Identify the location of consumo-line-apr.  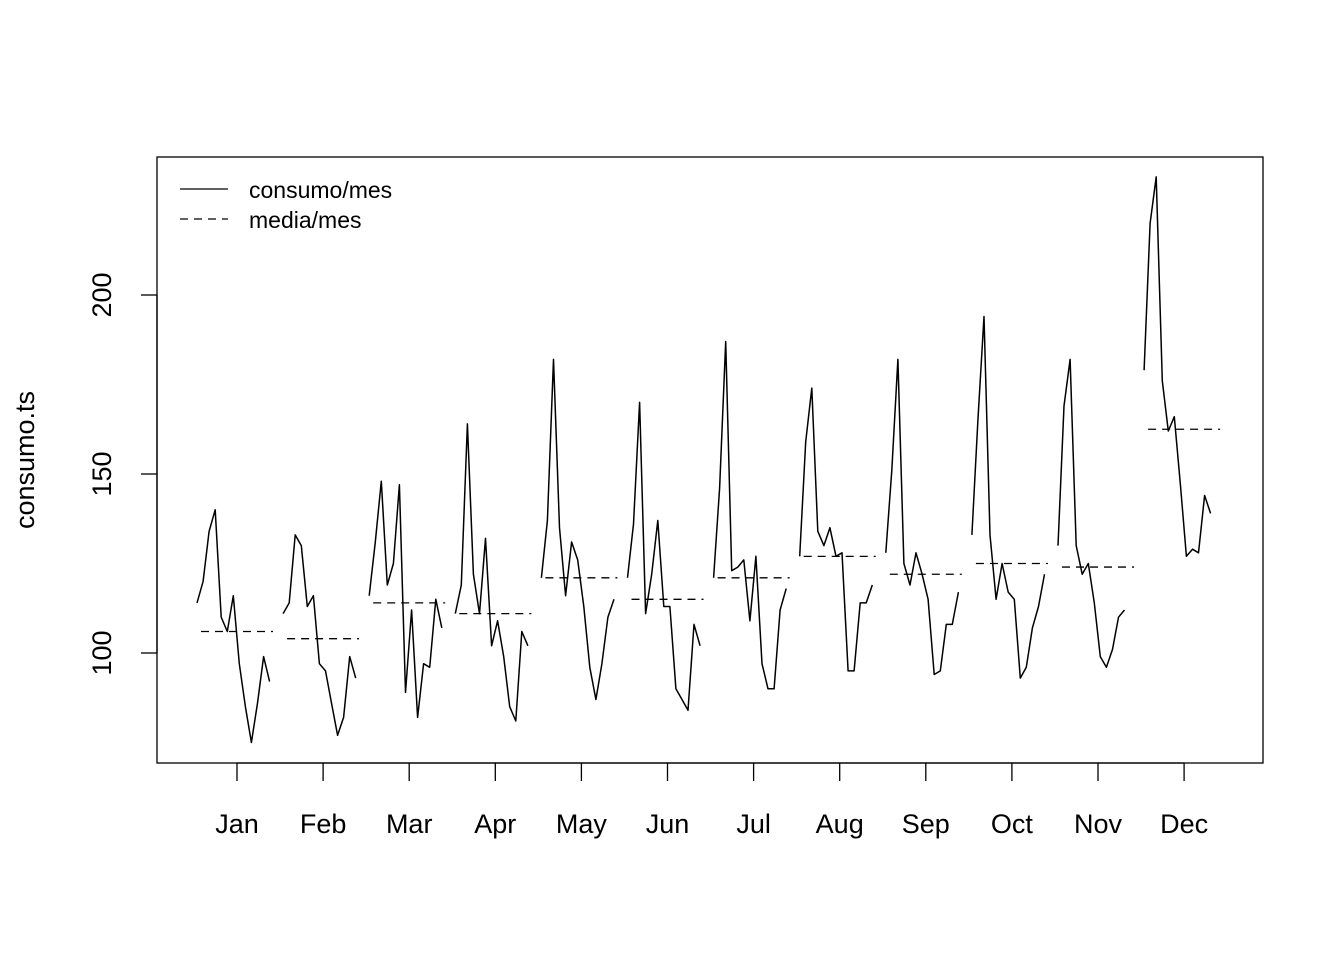
(491, 572).